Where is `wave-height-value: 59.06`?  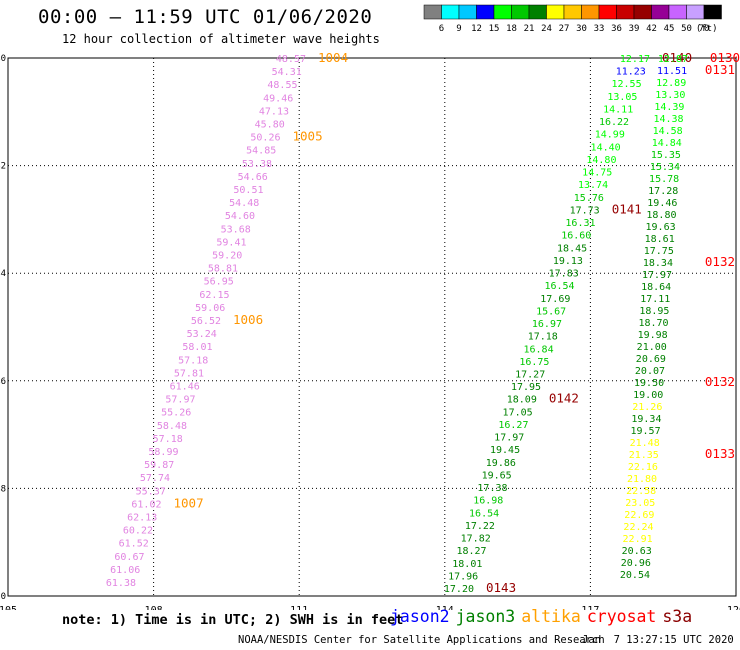
wave-height-value: 59.06 is located at coordinates (210, 308).